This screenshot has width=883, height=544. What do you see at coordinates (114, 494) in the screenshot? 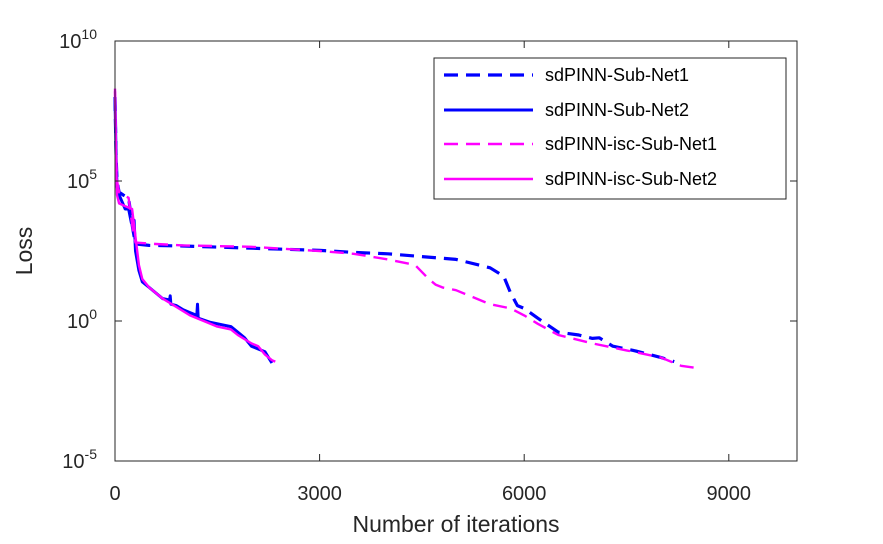
I see `x-tick-label: 0` at bounding box center [114, 494].